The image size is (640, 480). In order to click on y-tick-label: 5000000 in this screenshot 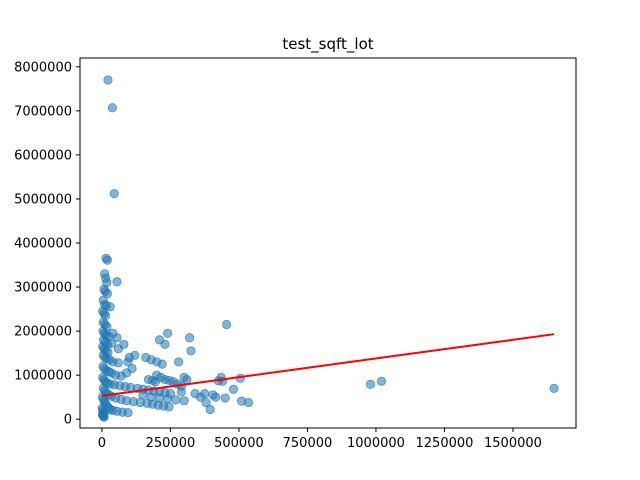, I will do `click(43, 199)`.